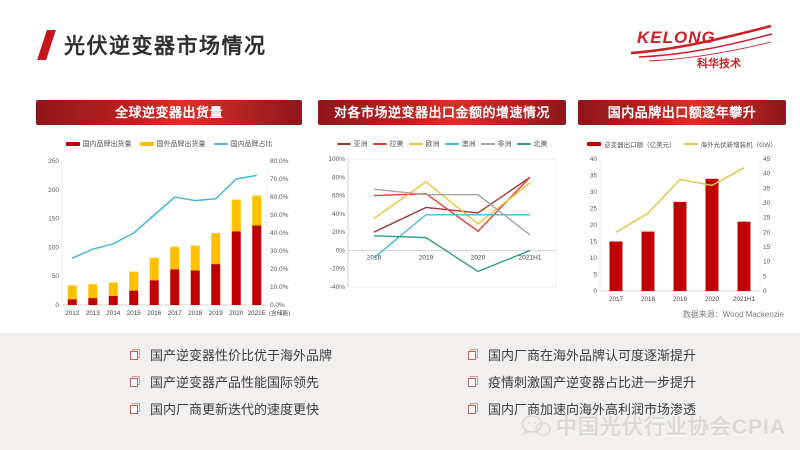  I want to click on wechat-icon, so click(536, 425).